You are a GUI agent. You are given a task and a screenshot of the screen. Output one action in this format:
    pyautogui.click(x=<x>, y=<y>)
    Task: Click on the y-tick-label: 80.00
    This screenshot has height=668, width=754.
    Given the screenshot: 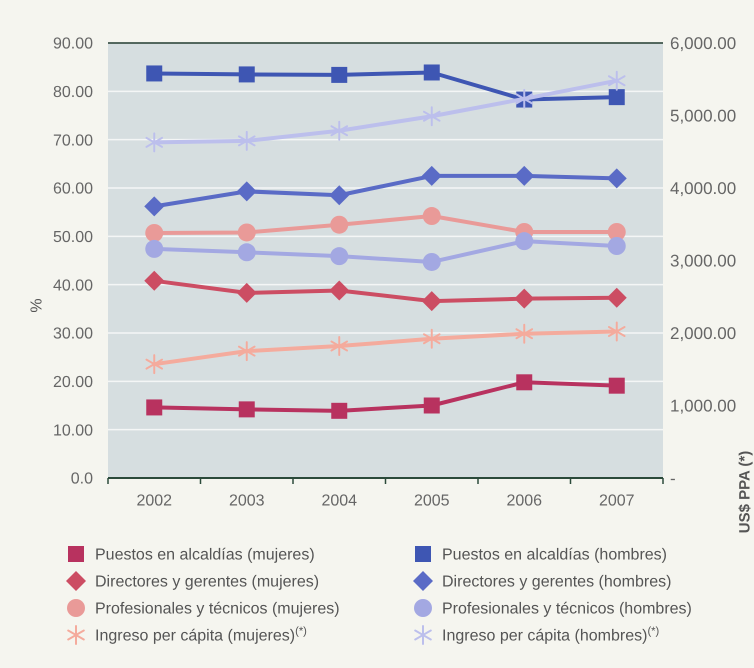 What is the action you would take?
    pyautogui.click(x=73, y=92)
    